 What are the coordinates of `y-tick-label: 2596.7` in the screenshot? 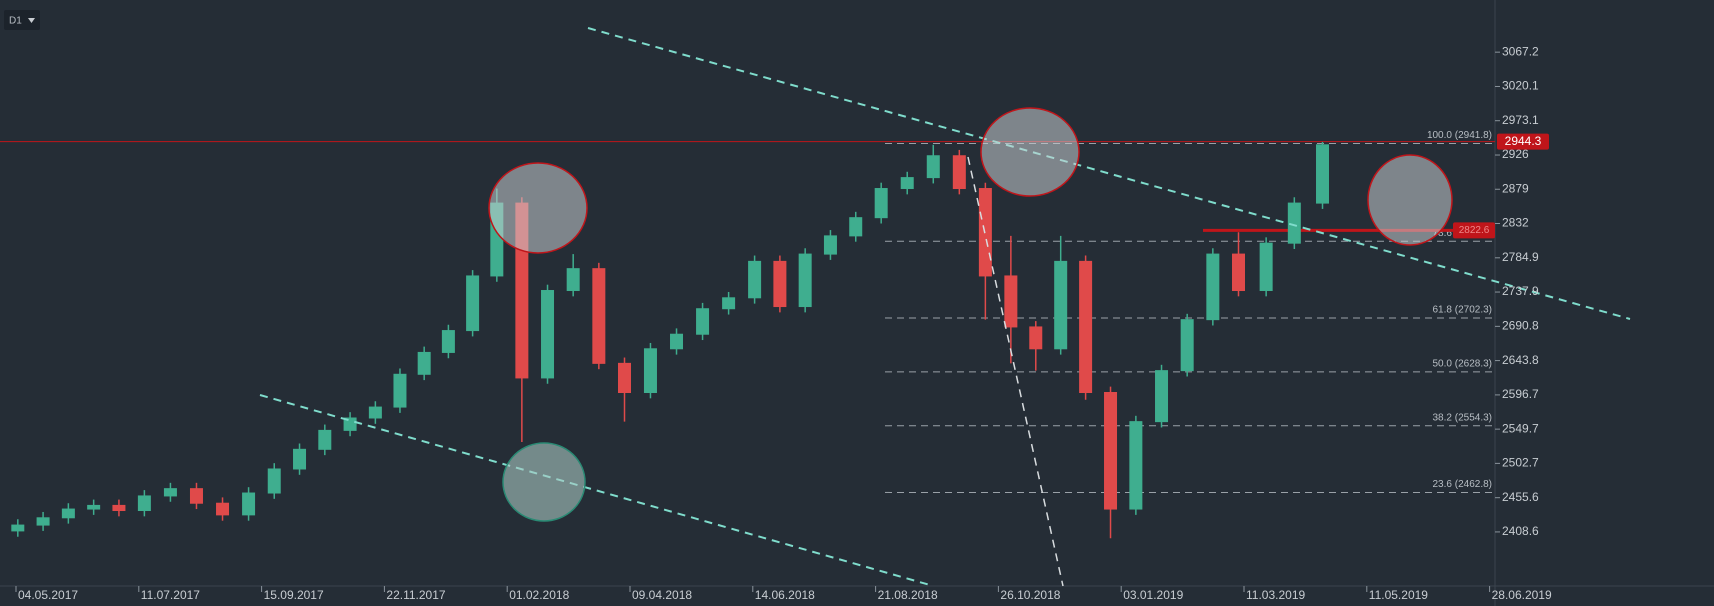 It's located at (1520, 394).